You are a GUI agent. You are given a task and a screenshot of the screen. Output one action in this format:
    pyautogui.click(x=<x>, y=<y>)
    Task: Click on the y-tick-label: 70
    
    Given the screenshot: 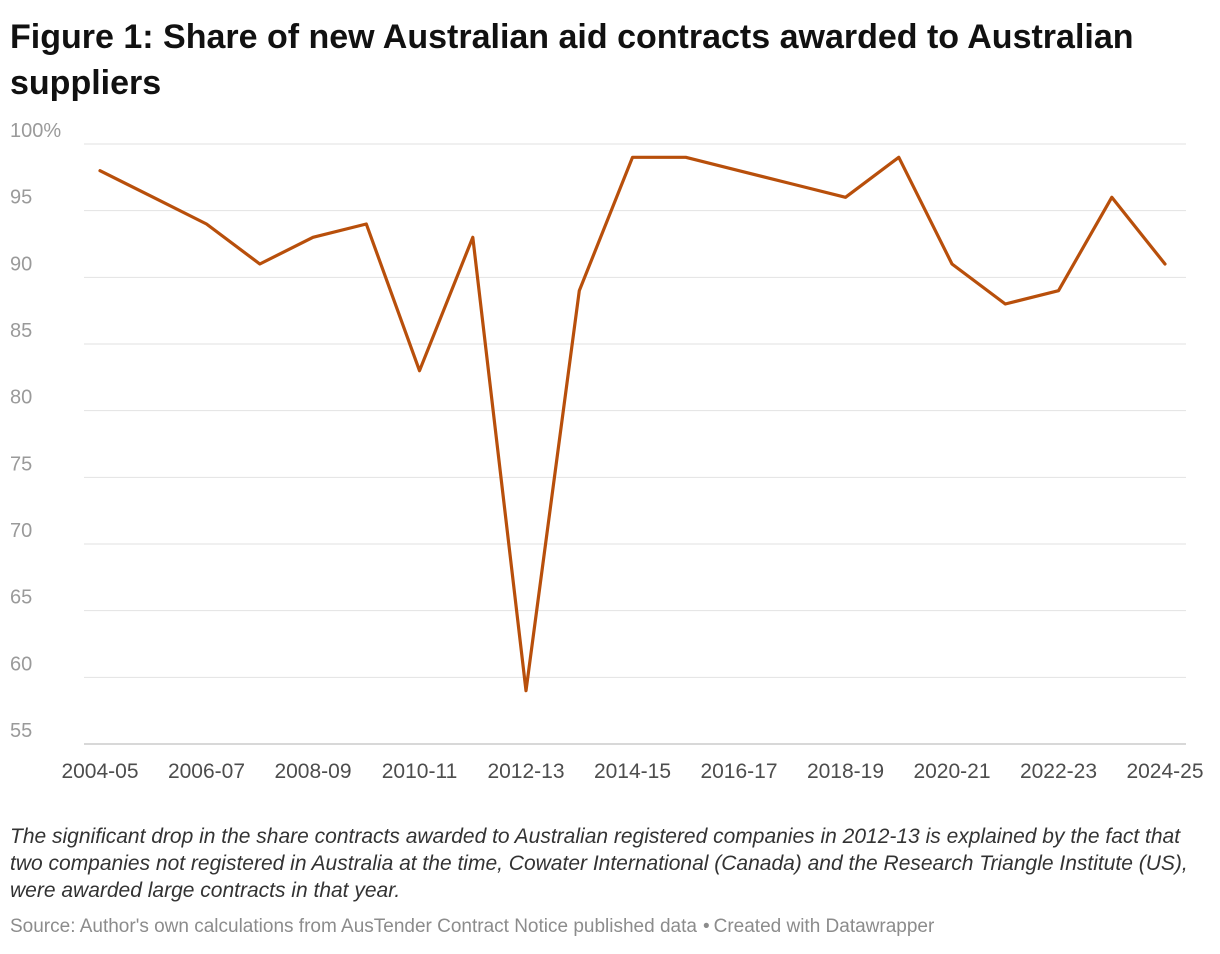 What is the action you would take?
    pyautogui.click(x=21, y=531)
    